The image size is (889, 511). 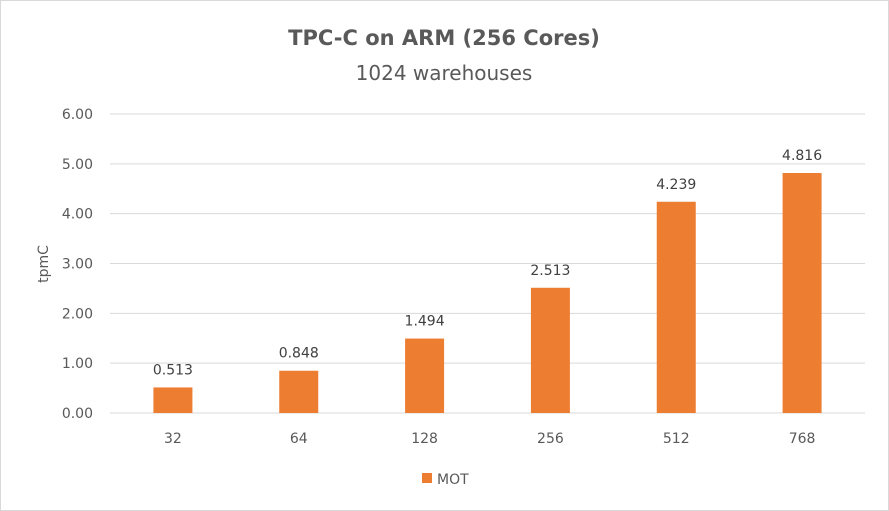 What do you see at coordinates (77, 414) in the screenshot?
I see `y-tick-label: 0.00` at bounding box center [77, 414].